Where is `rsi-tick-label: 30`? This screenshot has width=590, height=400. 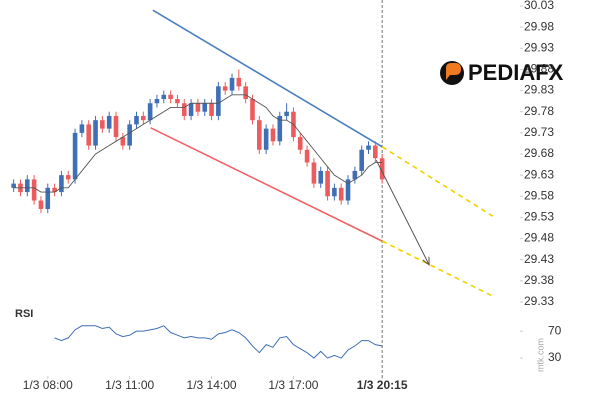
rsi-tick-label: 30 is located at coordinates (555, 357).